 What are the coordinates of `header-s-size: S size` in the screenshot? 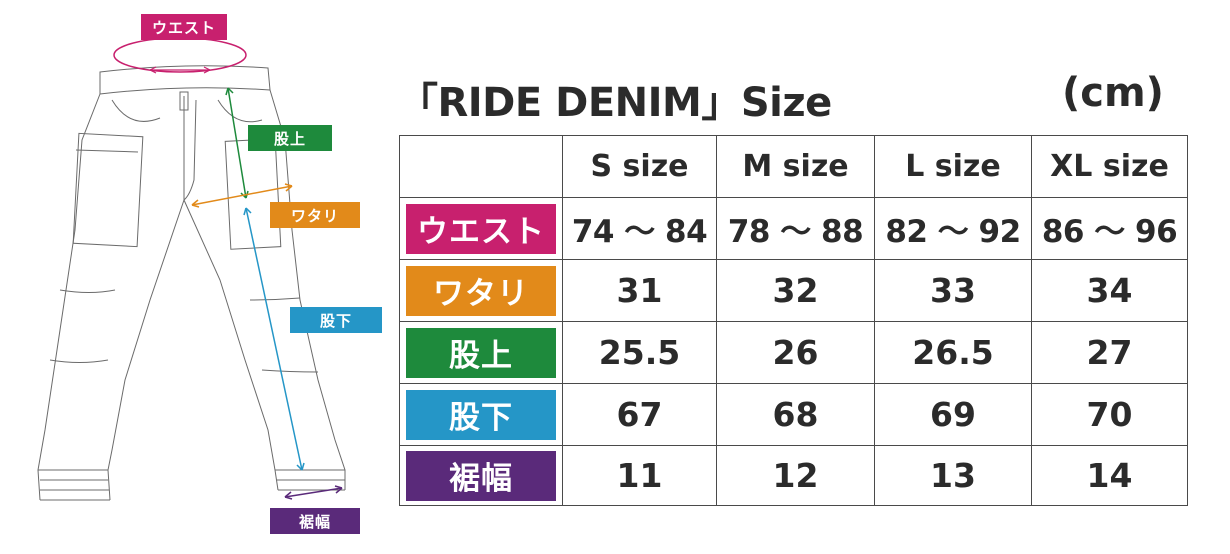 It's located at (639, 166).